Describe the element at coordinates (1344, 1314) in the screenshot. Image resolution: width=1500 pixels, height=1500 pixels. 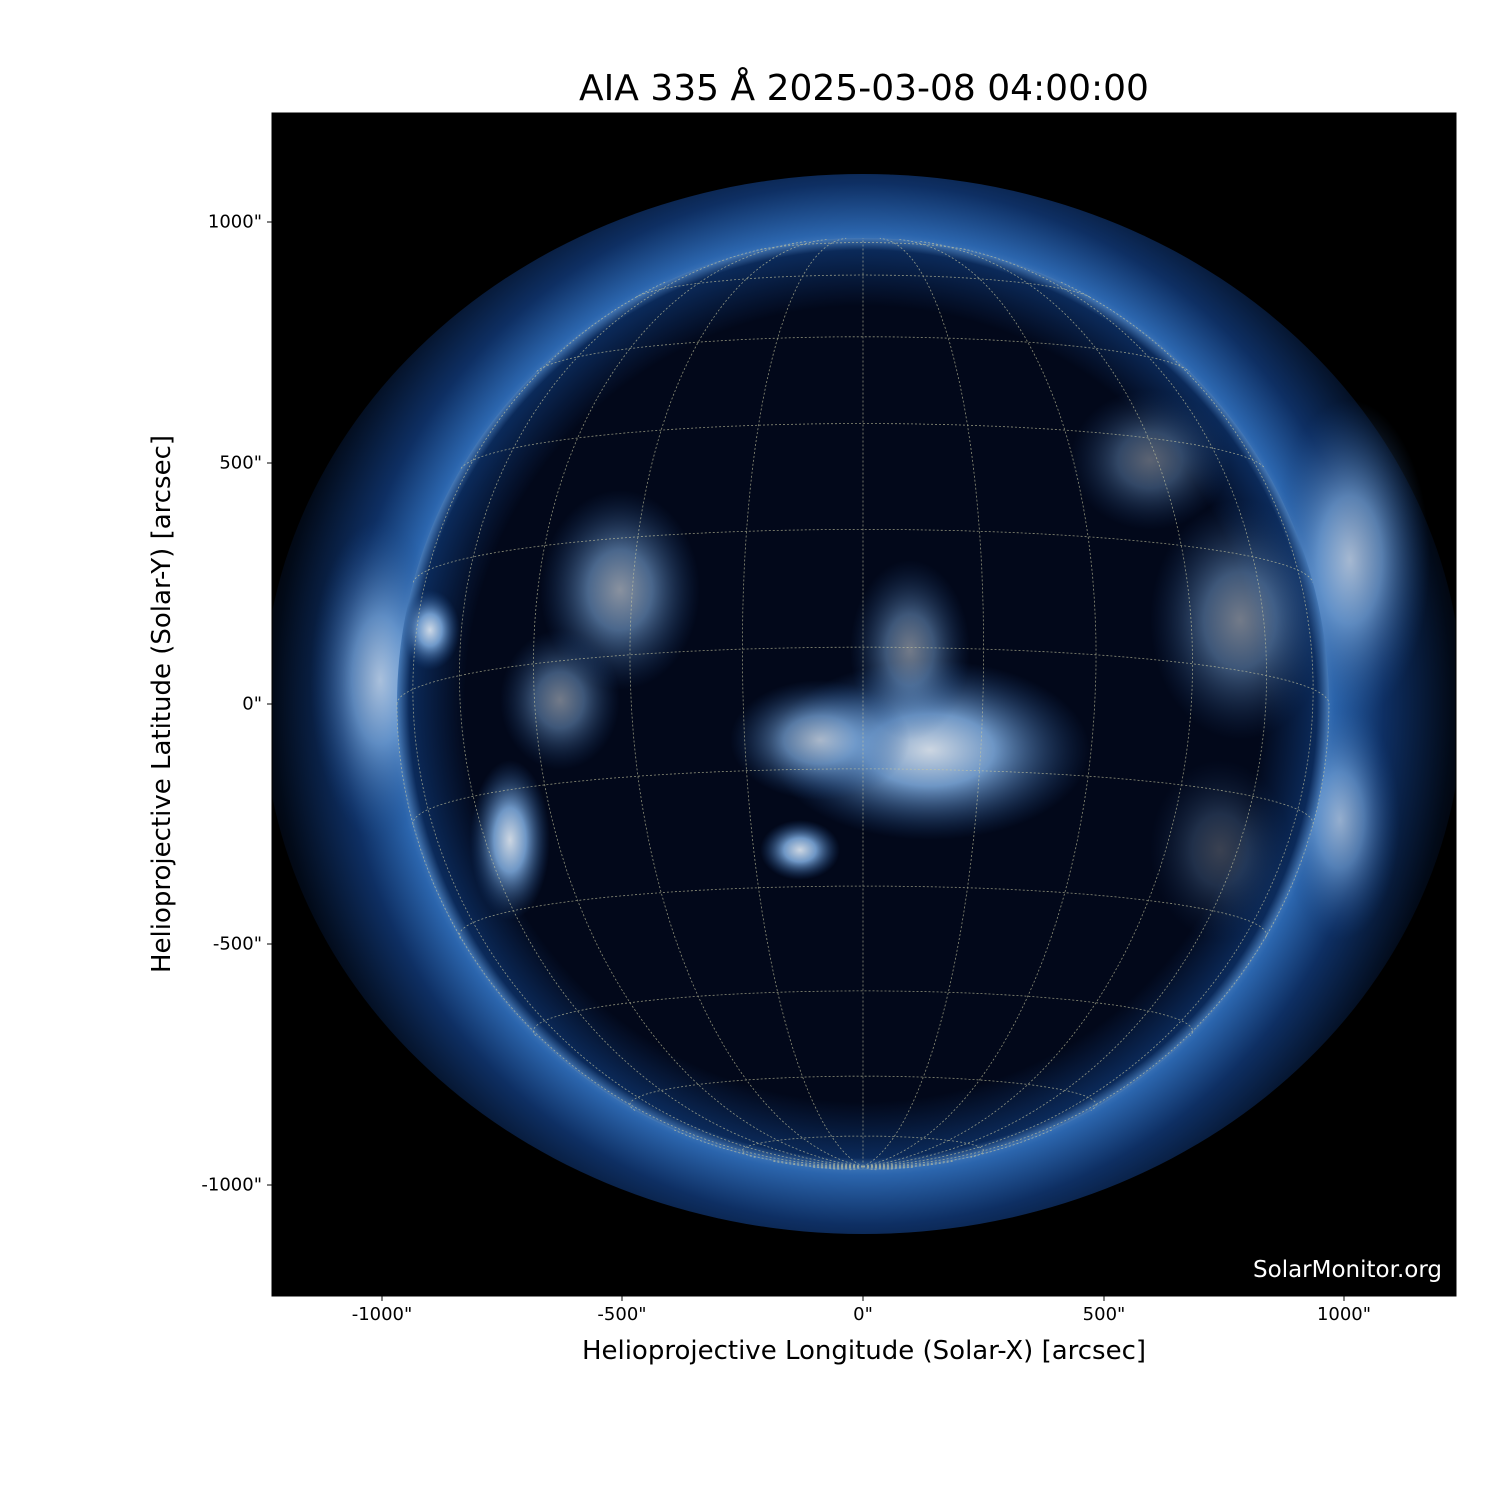
I see `x-tick-label: 1000"` at that location.